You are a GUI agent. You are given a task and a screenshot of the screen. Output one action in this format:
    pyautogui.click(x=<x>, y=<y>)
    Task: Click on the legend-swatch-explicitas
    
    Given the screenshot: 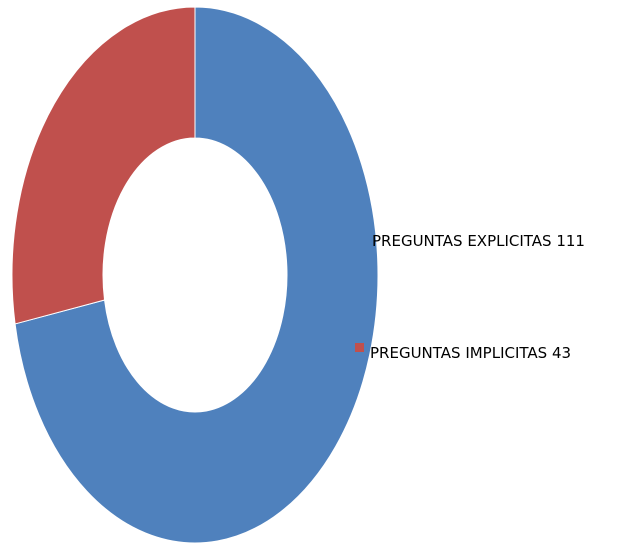 What is the action you would take?
    pyautogui.click(x=367, y=235)
    